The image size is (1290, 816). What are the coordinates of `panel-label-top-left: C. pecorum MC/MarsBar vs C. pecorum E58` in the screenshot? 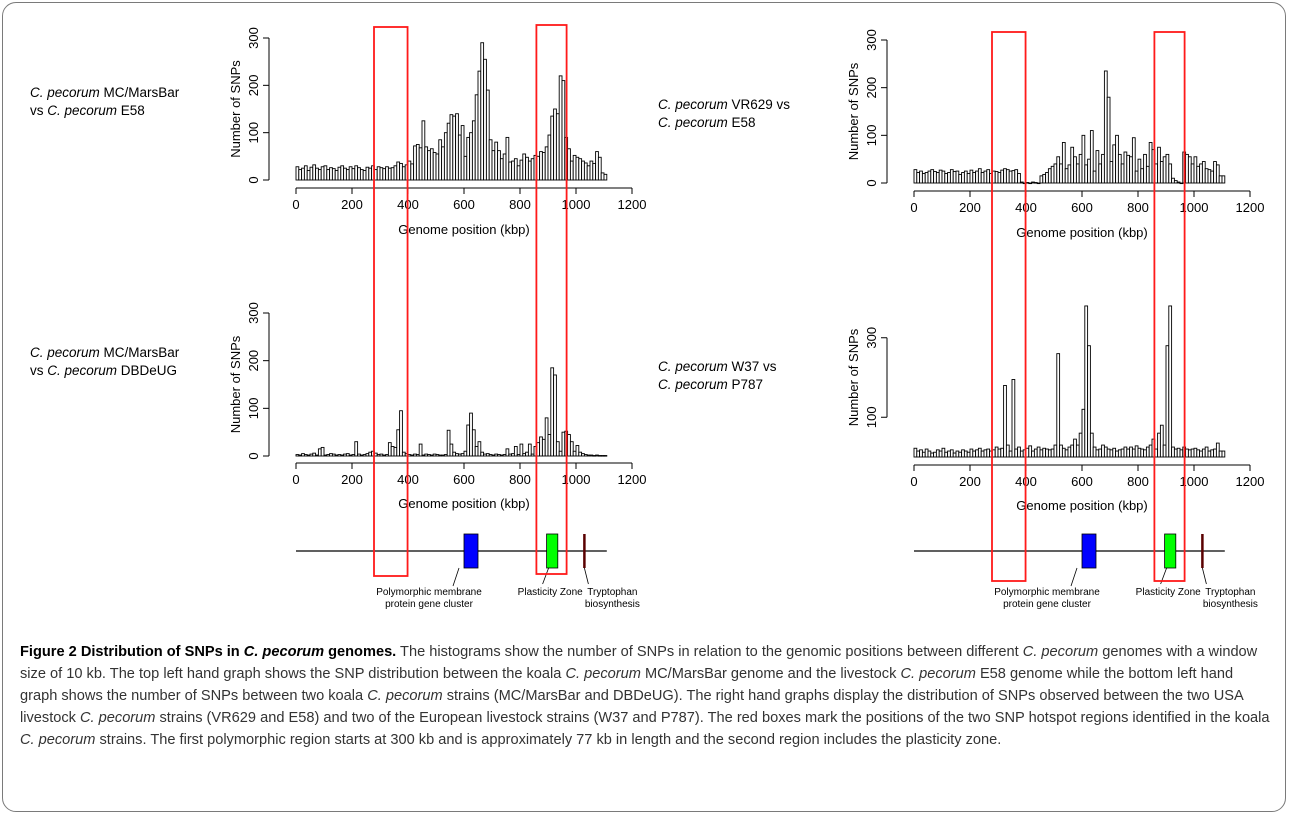 It's located at (105, 101).